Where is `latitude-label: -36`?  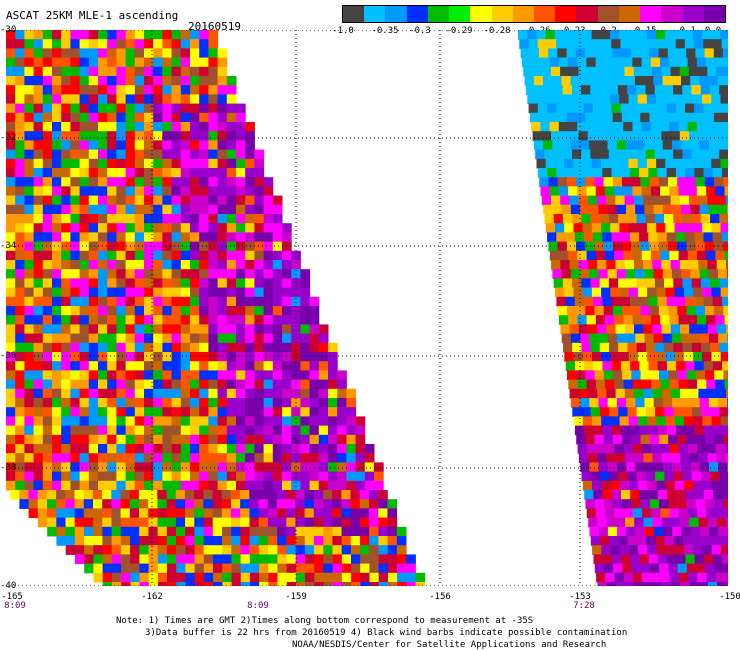 latitude-label: -36 is located at coordinates (8, 356).